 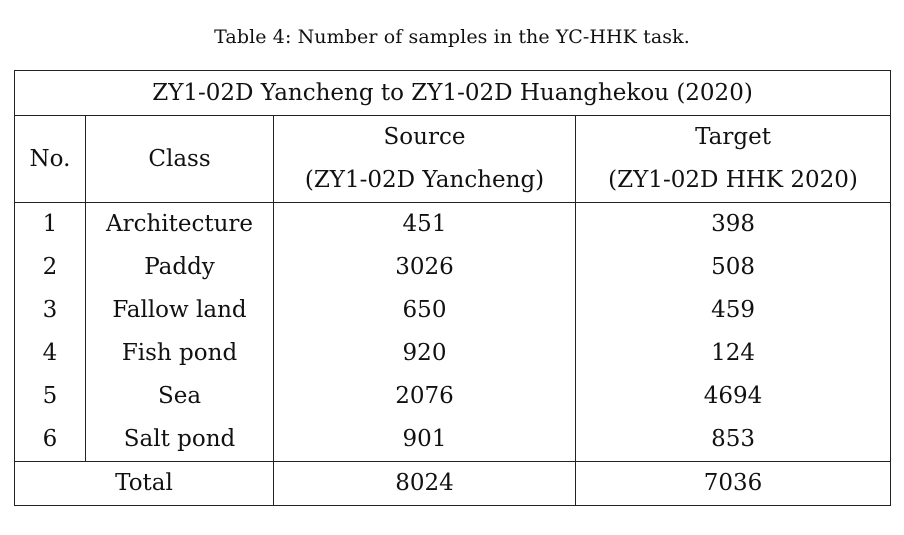 What do you see at coordinates (144, 483) in the screenshot?
I see `total-label: Total` at bounding box center [144, 483].